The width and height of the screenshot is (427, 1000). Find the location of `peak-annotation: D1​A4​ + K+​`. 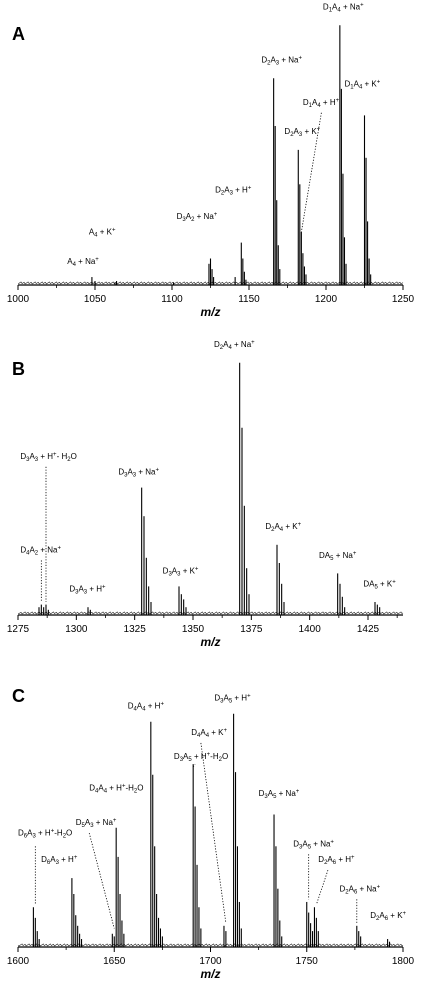

peak-annotation: D1​A4​ + K+​ is located at coordinates (362, 84).